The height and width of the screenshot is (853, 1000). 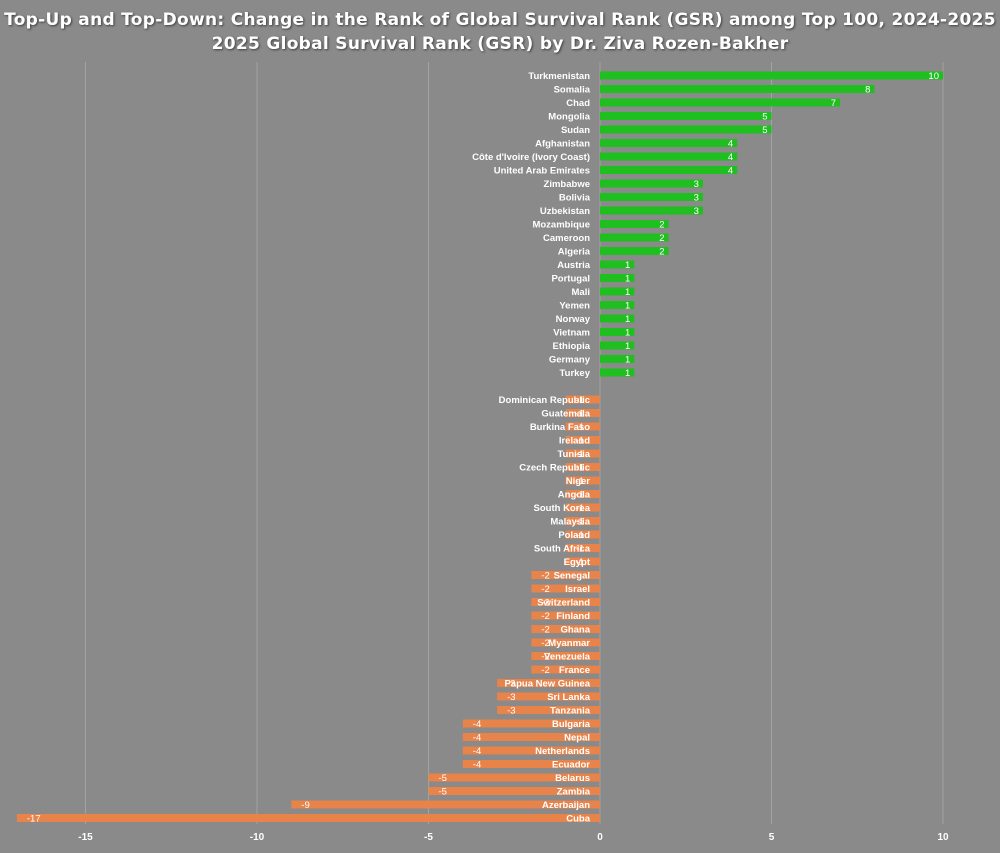 What do you see at coordinates (511, 697) in the screenshot?
I see `data-label: -3` at bounding box center [511, 697].